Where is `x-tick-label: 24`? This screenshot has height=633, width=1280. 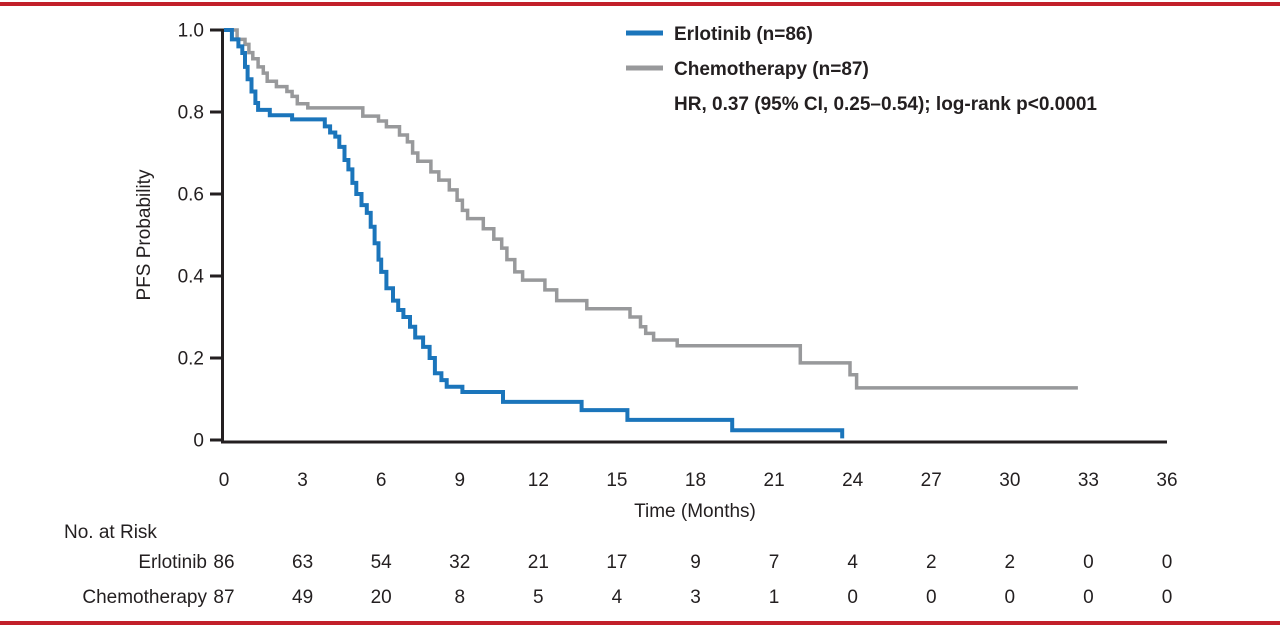 x-tick-label: 24 is located at coordinates (853, 480).